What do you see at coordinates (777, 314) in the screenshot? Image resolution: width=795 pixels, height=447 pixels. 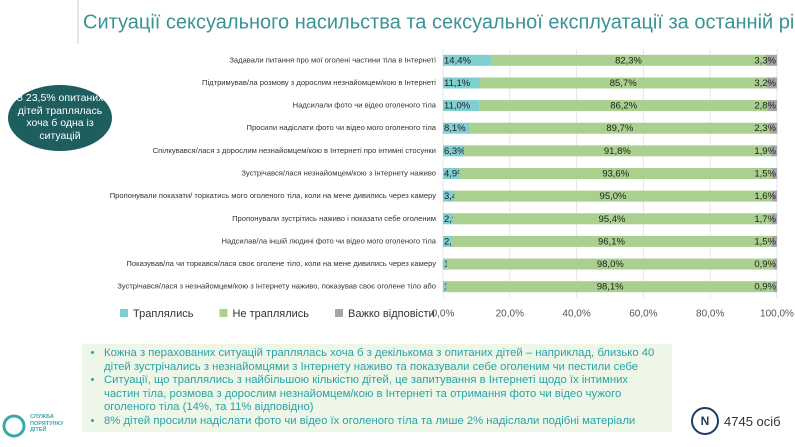 I see `x-tick-label: 100,0%` at bounding box center [777, 314].